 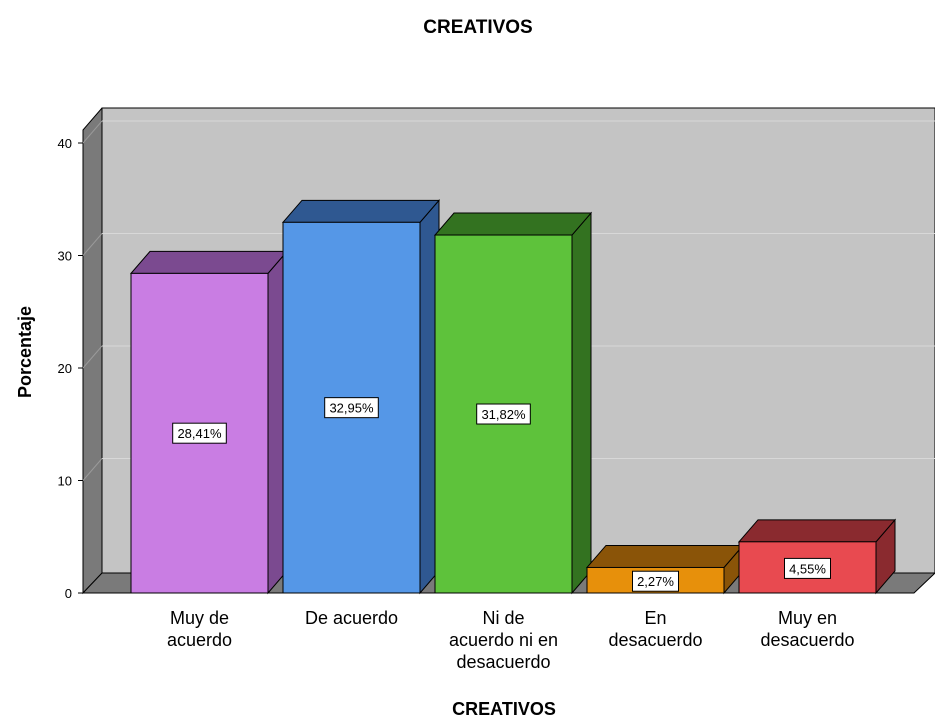 I want to click on x-tick-label: De acuerdo, so click(x=351, y=618).